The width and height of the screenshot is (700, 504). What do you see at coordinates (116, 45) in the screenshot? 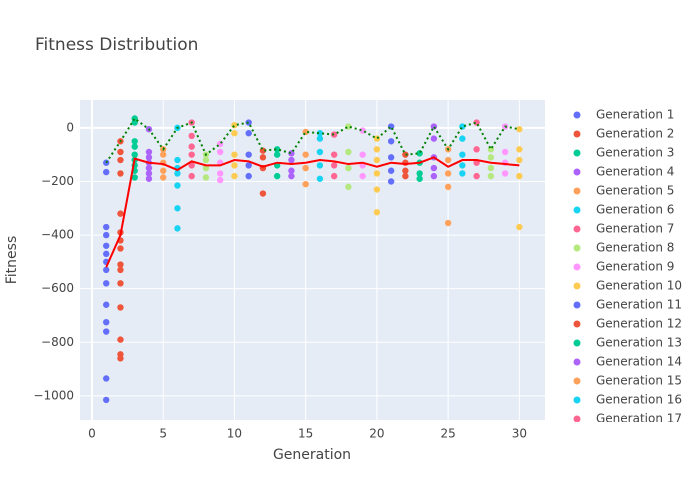
I see `chart-title: Fitness Distribution` at bounding box center [116, 45].